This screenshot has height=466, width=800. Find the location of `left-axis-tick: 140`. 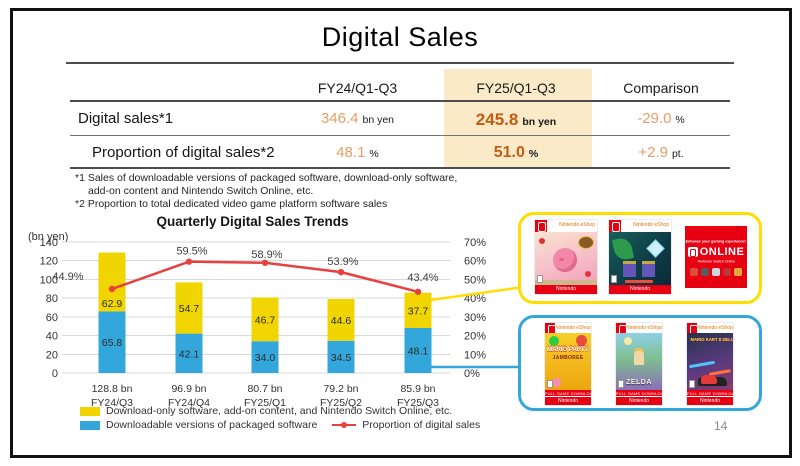

left-axis-tick: 140 is located at coordinates (49, 243).